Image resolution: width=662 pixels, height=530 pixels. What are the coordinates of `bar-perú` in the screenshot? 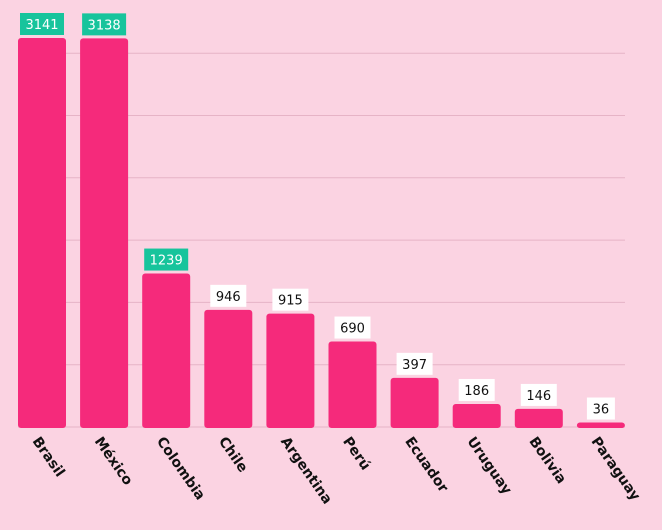 It's located at (352, 384).